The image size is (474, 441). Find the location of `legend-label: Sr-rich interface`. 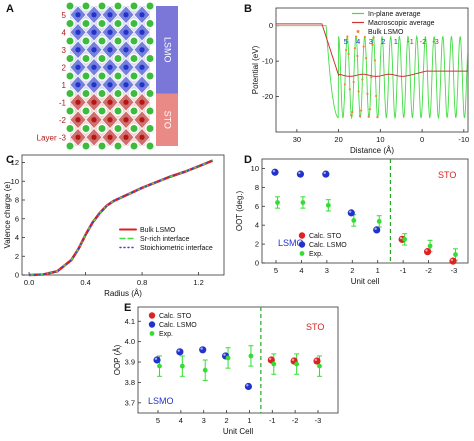

legend-label: Sr-rich interface is located at coordinates (165, 239).